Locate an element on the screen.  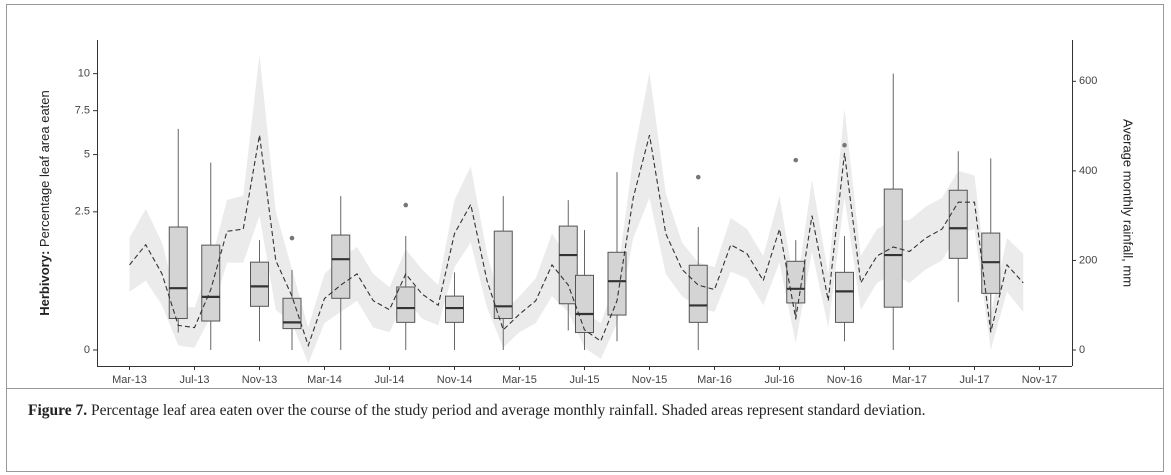
x-tick-label: Mar-16 is located at coordinates (714, 380).